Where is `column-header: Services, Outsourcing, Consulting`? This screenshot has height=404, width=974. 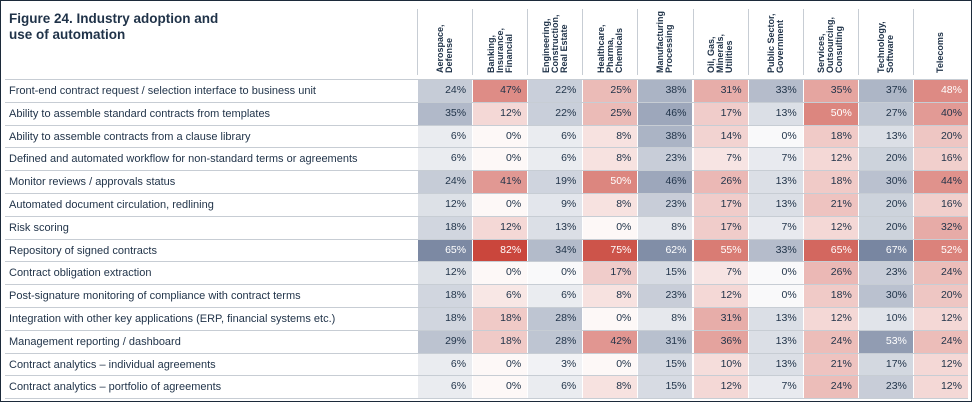 column-header: Services, Outsourcing, Consulting is located at coordinates (830, 42).